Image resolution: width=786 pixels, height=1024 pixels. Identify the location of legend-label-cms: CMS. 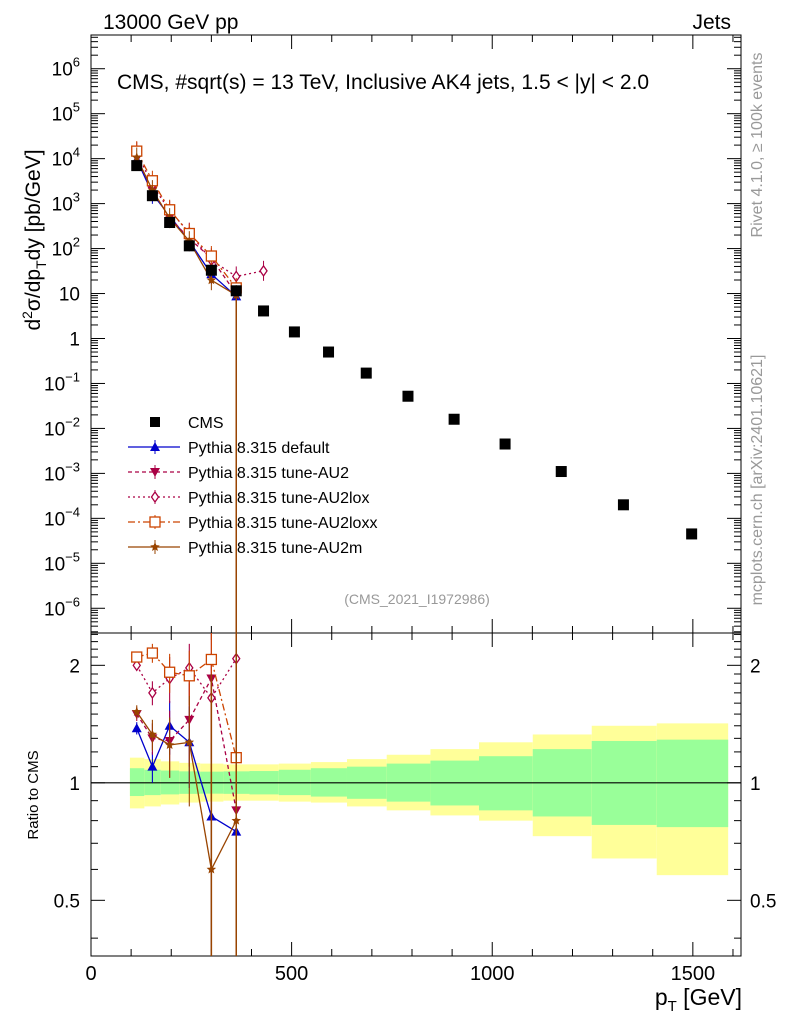
(206, 423).